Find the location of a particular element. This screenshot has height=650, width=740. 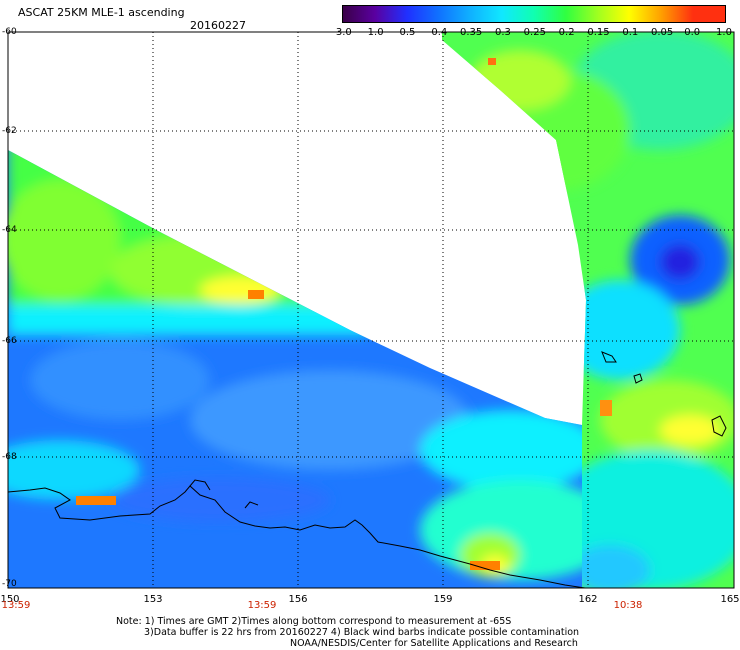

legend-tick-label: -1.0 is located at coordinates (374, 32).